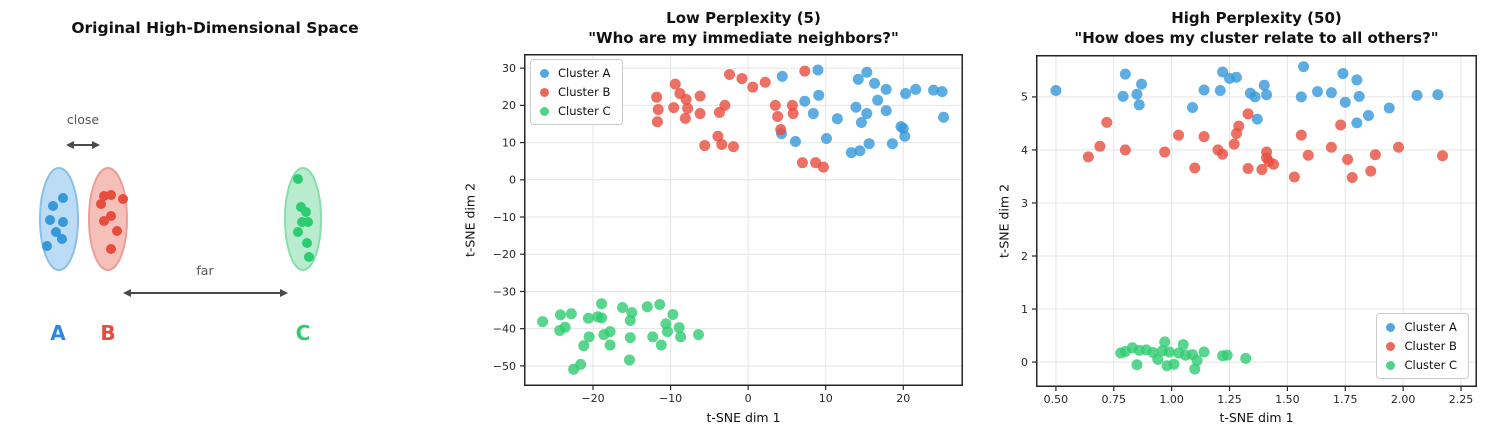 The image size is (1486, 440). Describe the element at coordinates (83, 119) in the screenshot. I see `distance-label: close` at that location.